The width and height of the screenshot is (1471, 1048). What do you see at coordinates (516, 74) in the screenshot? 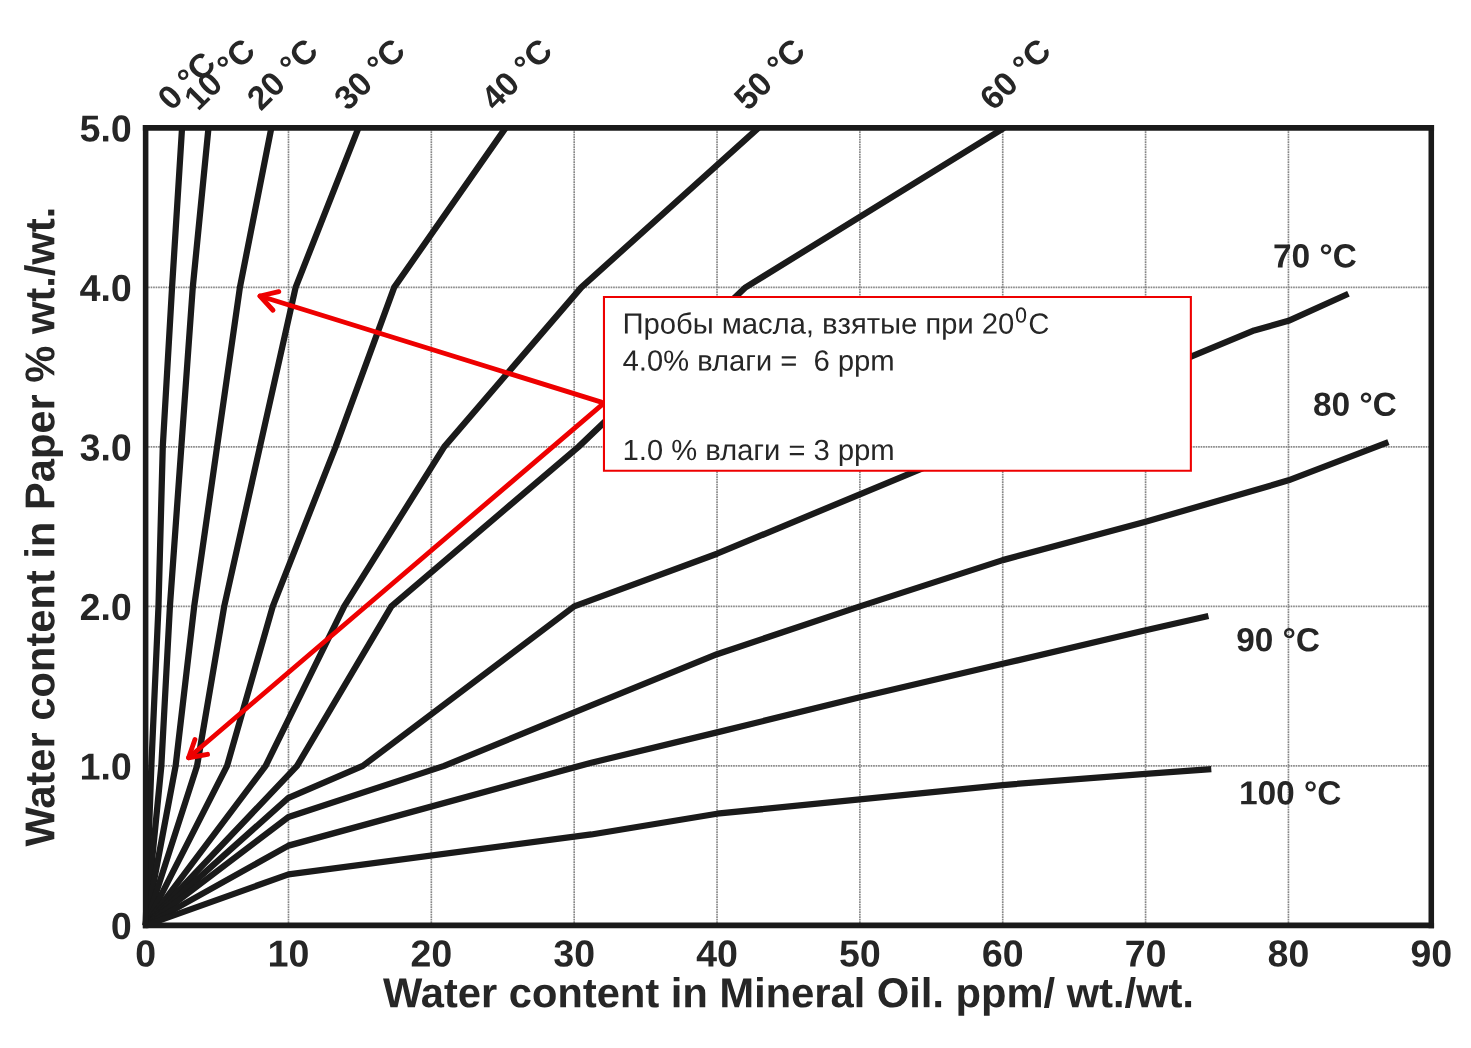
I see `text: 40 °C` at bounding box center [516, 74].